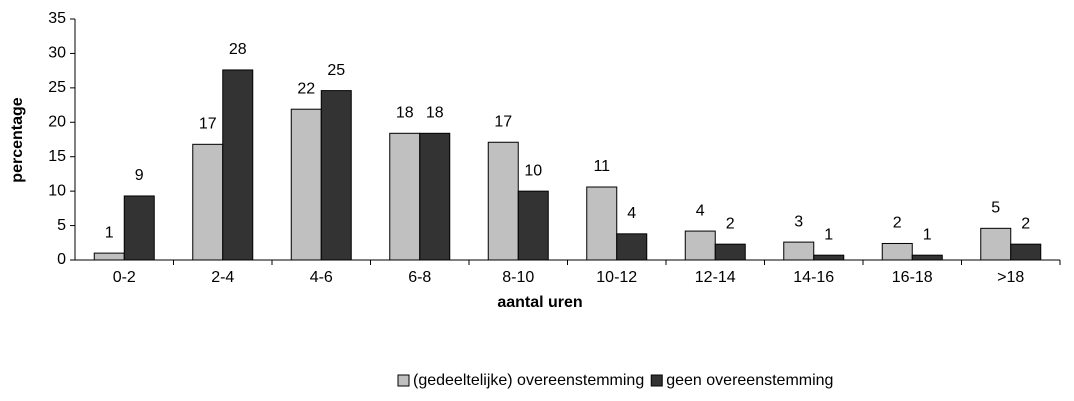  I want to click on x-tick-label: 8-10, so click(518, 277).